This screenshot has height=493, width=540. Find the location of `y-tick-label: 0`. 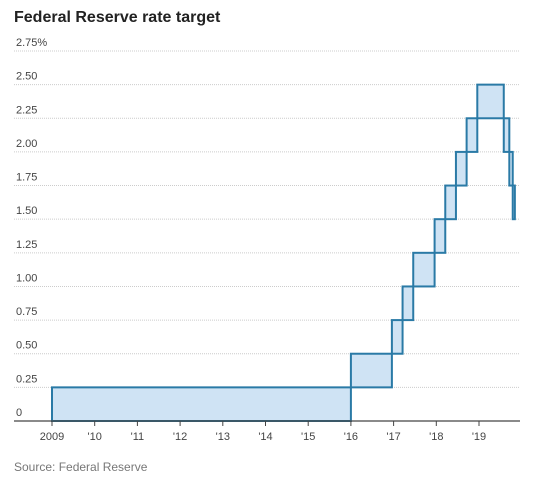

y-tick-label: 0 is located at coordinates (19, 413).